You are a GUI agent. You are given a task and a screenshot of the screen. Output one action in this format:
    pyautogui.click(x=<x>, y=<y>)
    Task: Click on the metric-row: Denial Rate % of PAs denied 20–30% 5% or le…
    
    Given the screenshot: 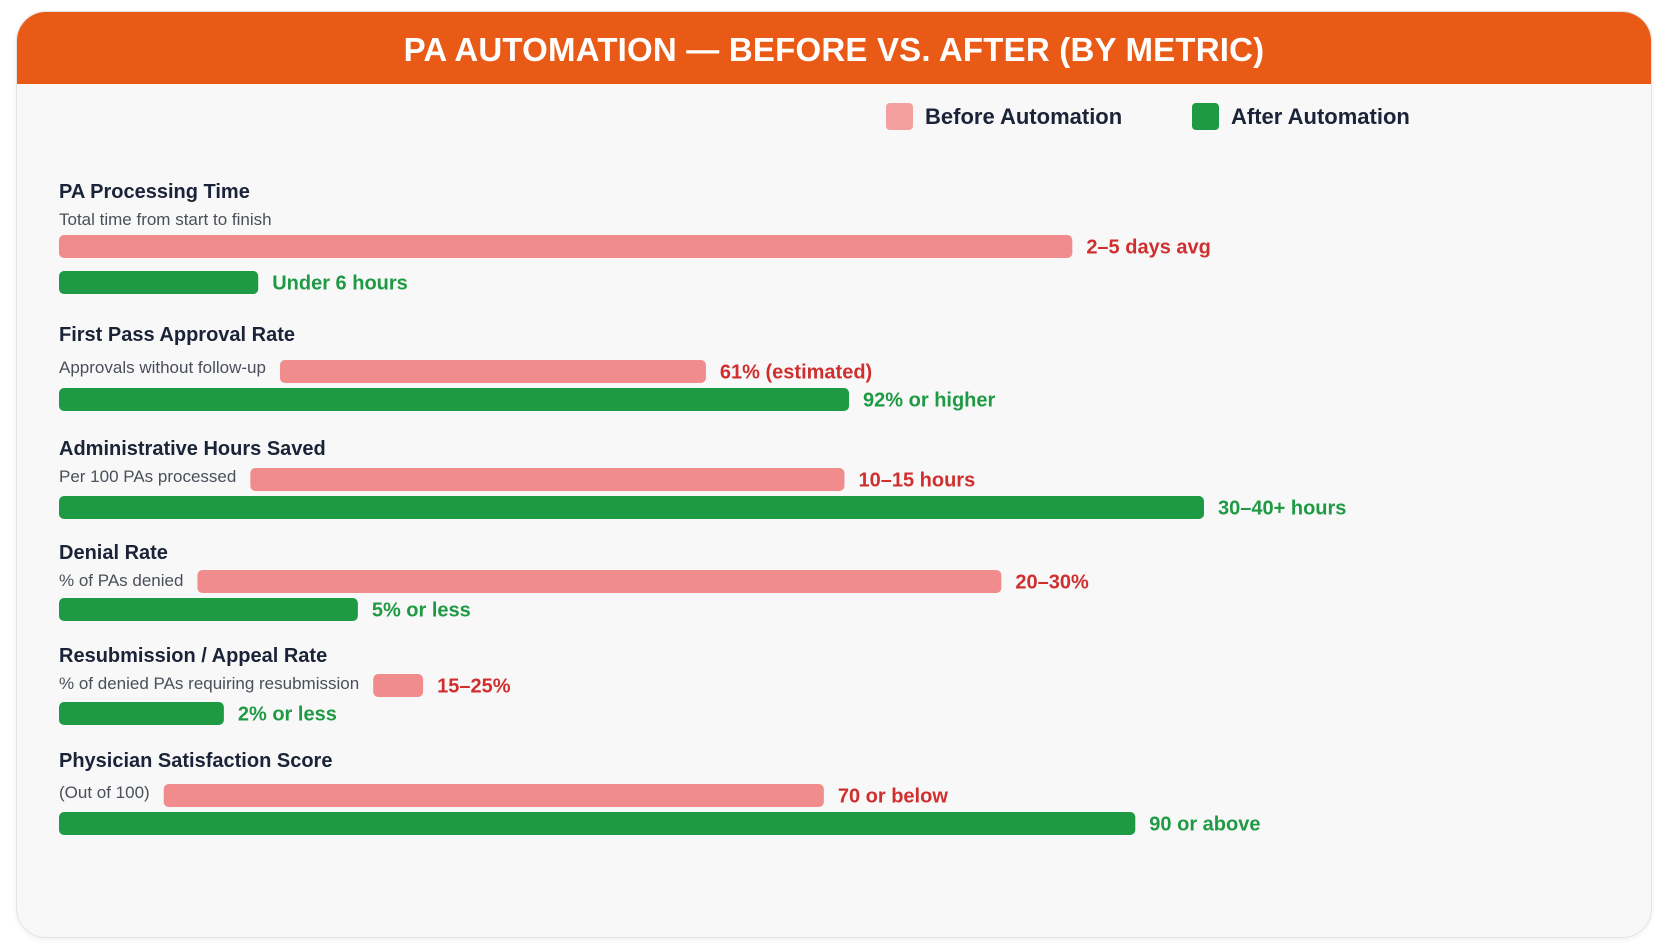 What is the action you would take?
    pyautogui.click(x=574, y=582)
    